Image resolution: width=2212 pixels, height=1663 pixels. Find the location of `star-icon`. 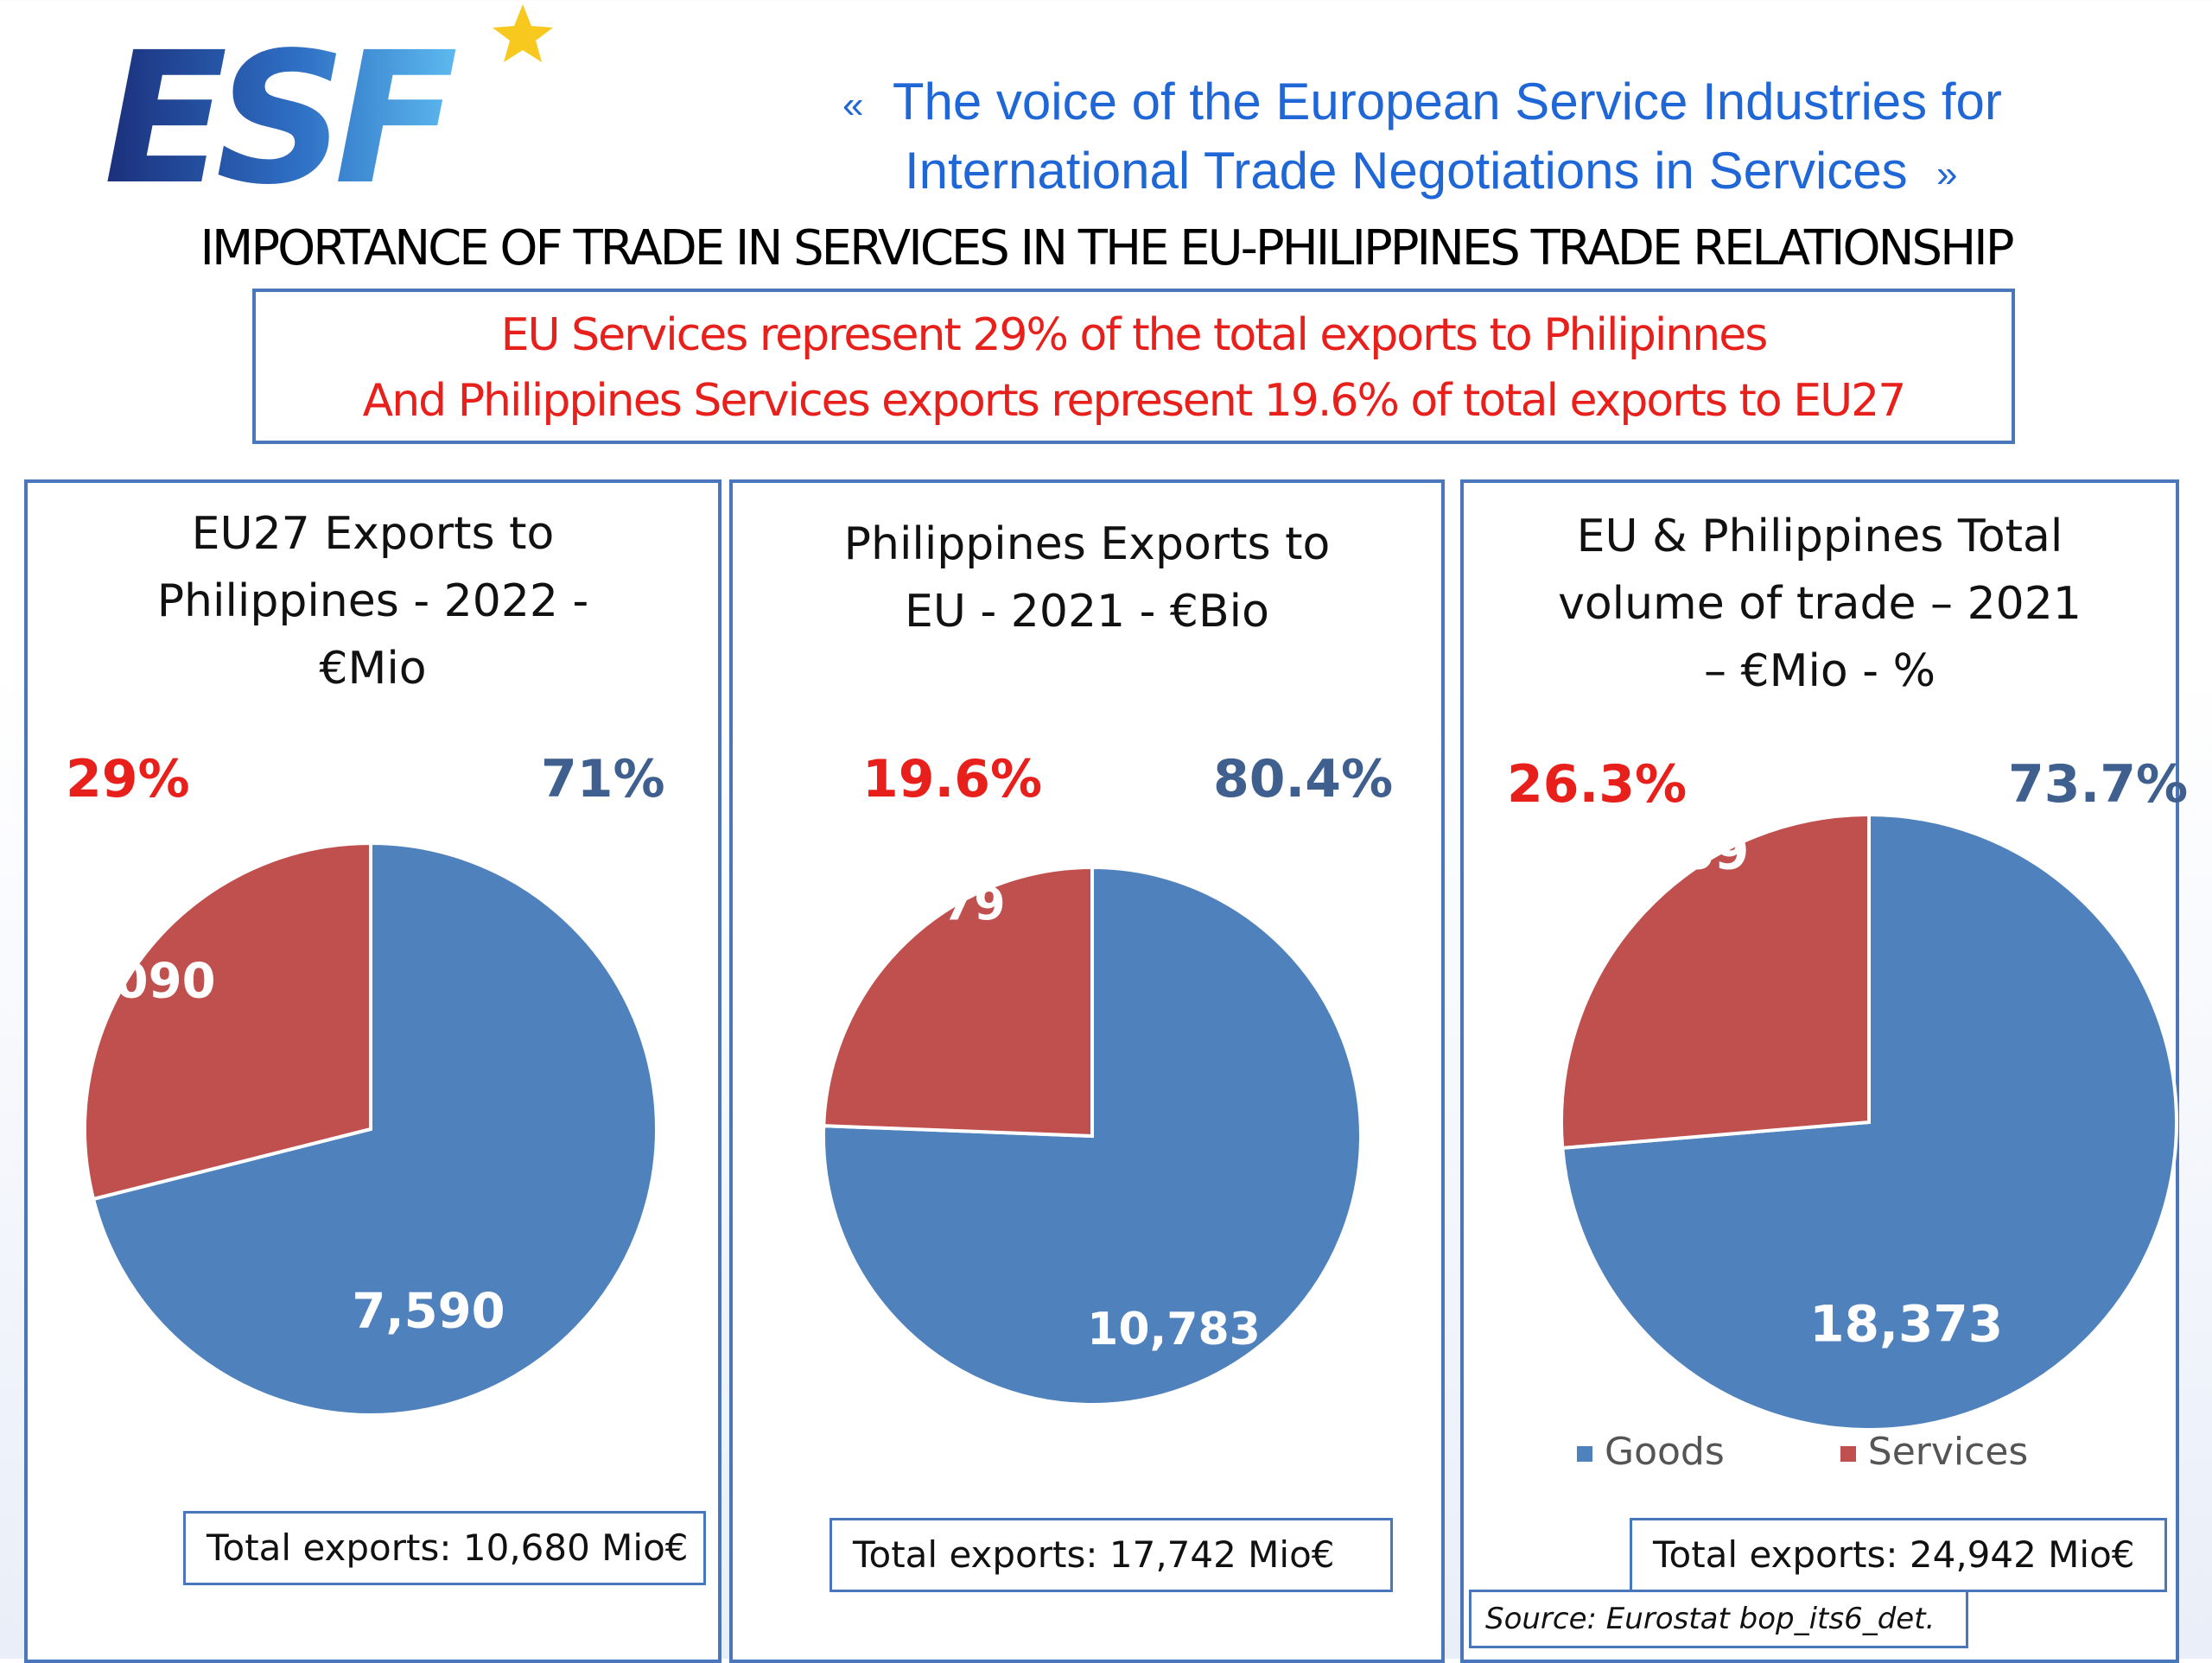

star-icon is located at coordinates (523, 33).